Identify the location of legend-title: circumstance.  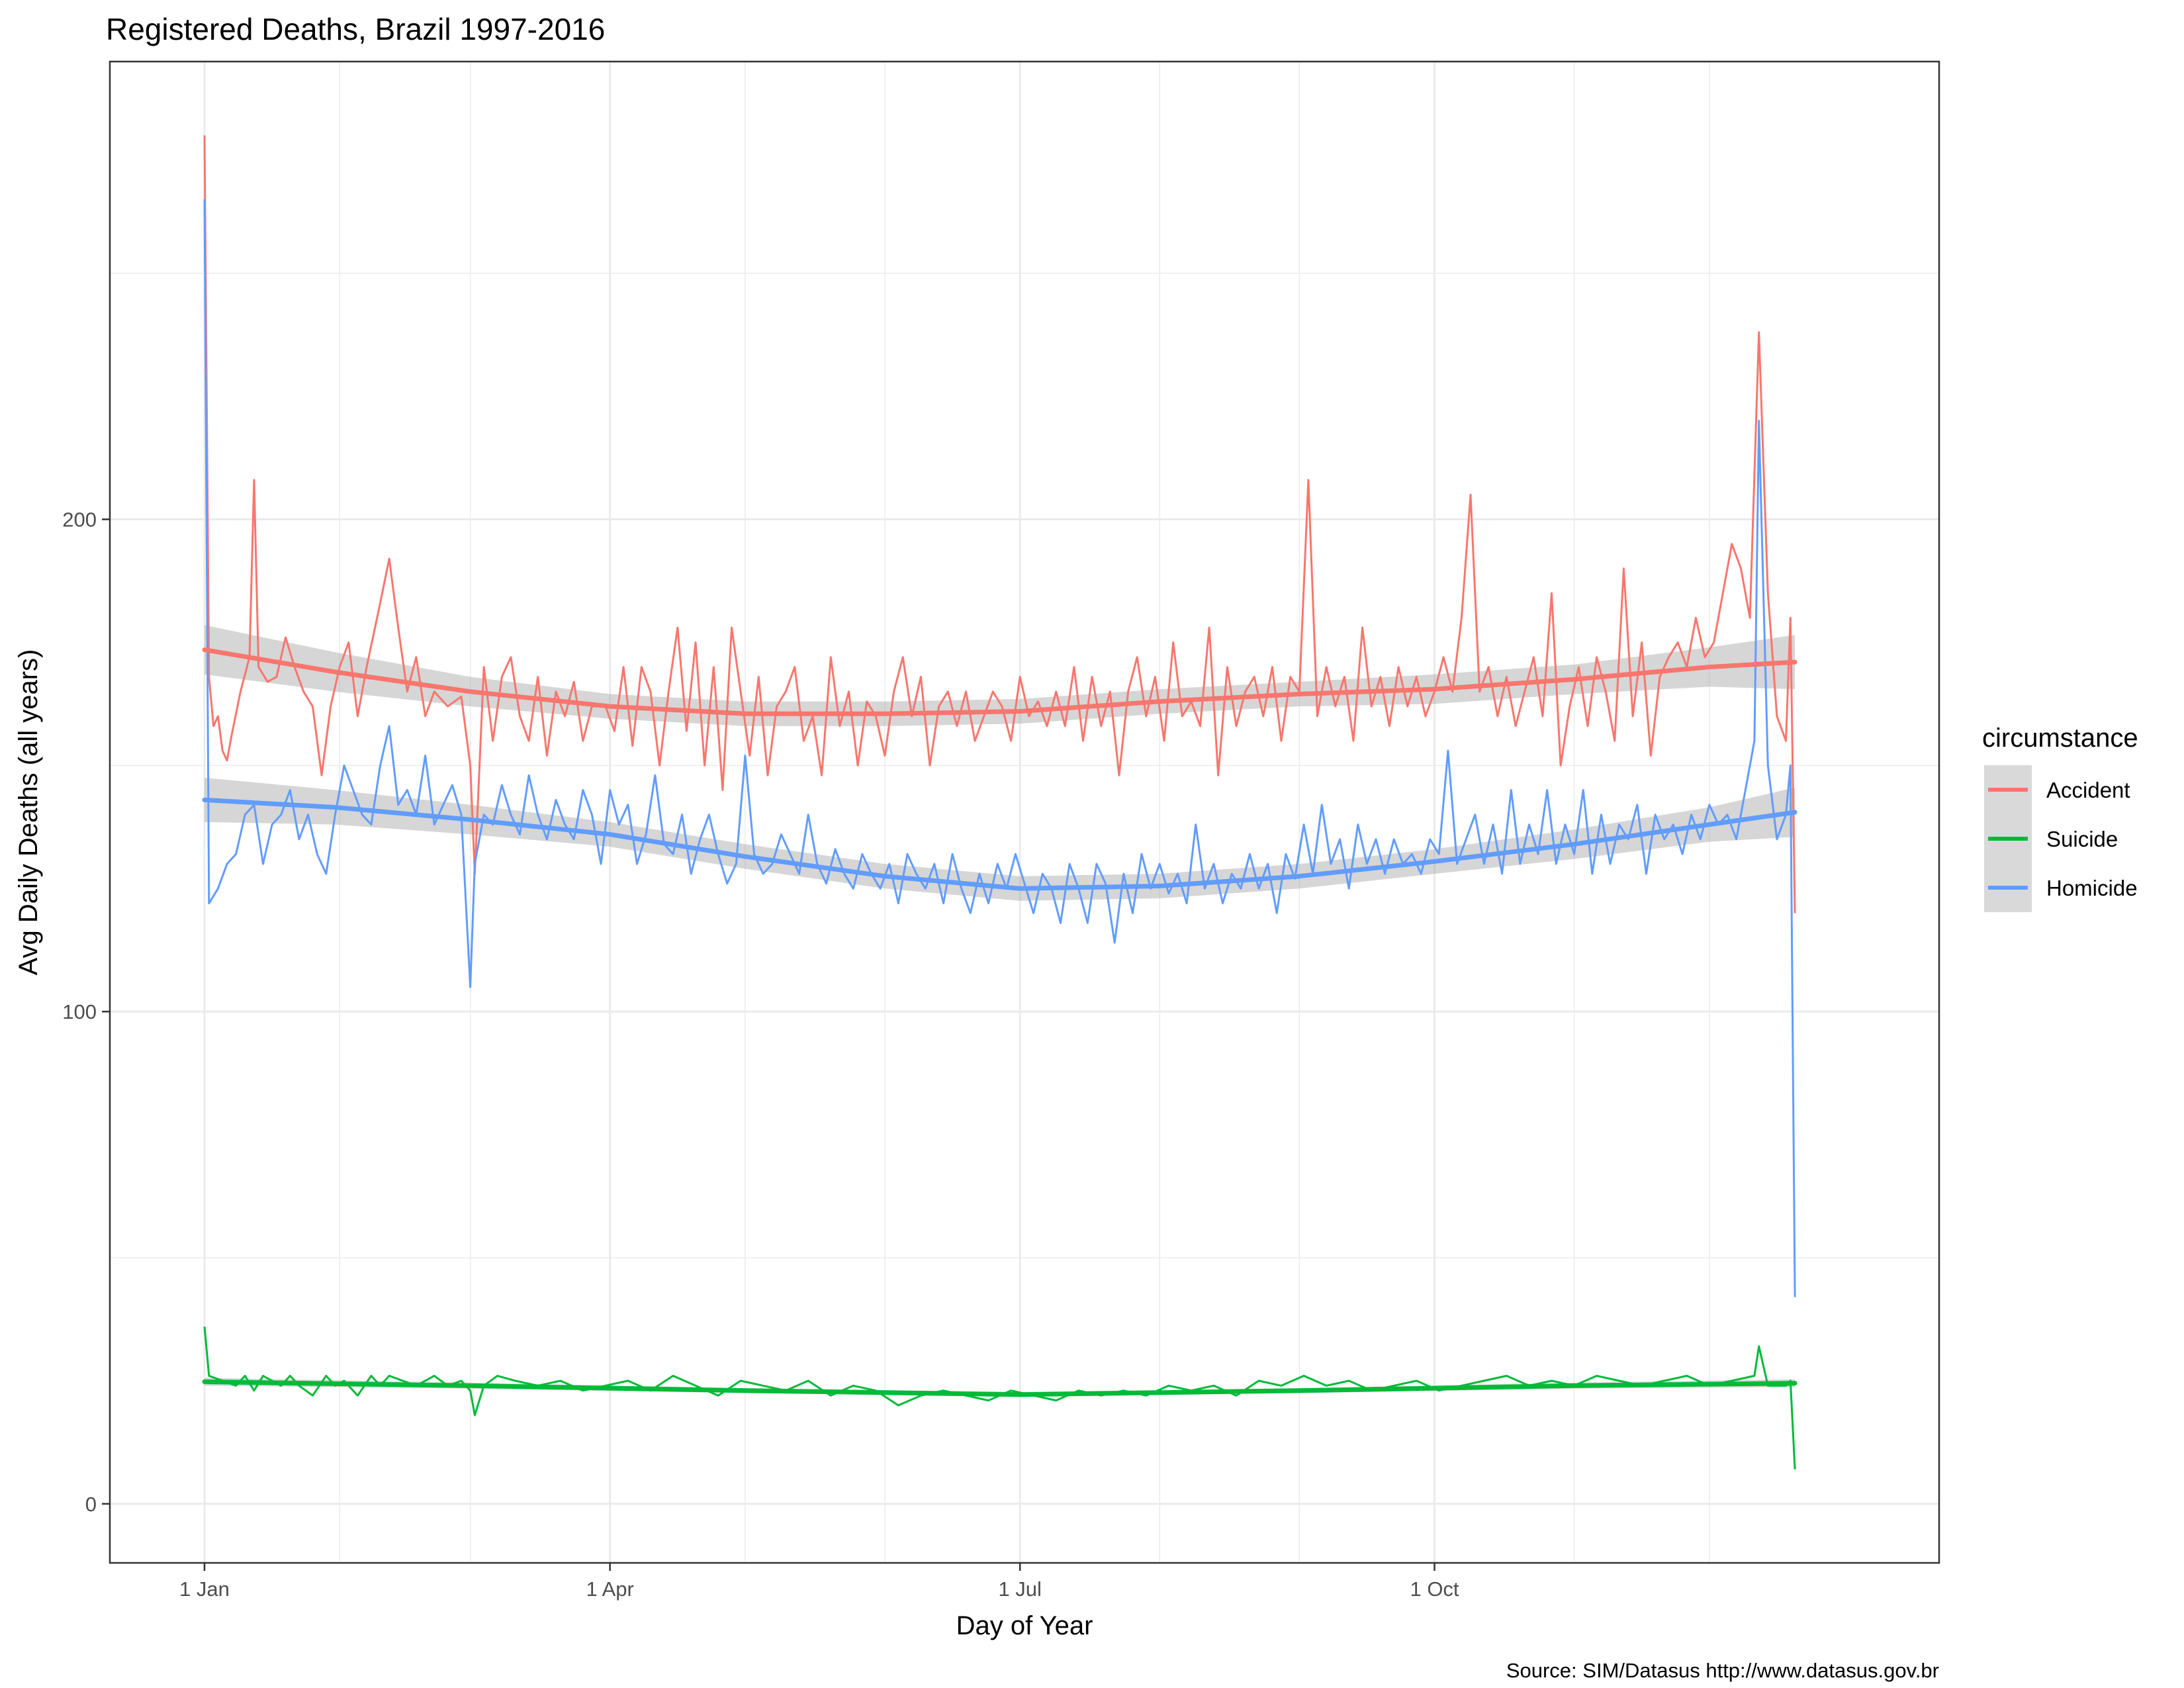
(2060, 738).